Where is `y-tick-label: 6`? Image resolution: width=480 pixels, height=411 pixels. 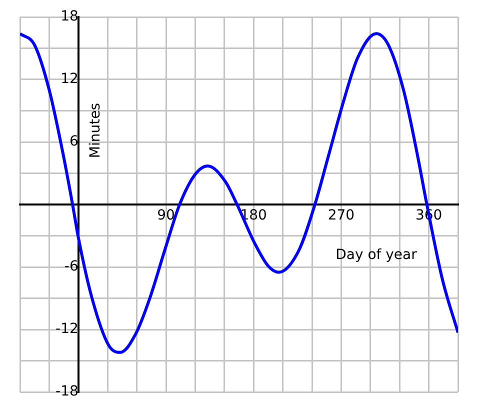 y-tick-label: 6 is located at coordinates (73, 142).